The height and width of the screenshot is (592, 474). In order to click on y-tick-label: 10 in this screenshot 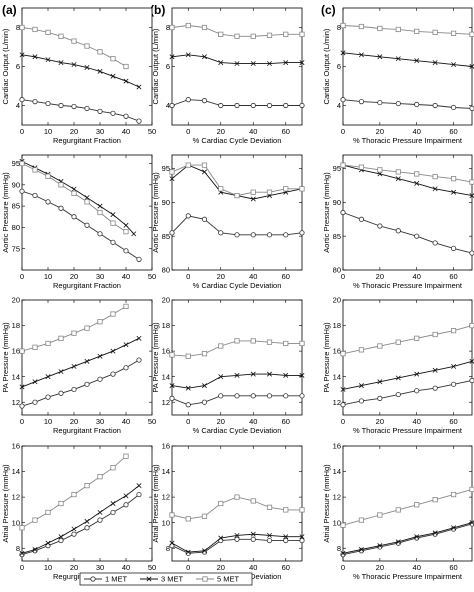, I will do `click(337, 522)`.